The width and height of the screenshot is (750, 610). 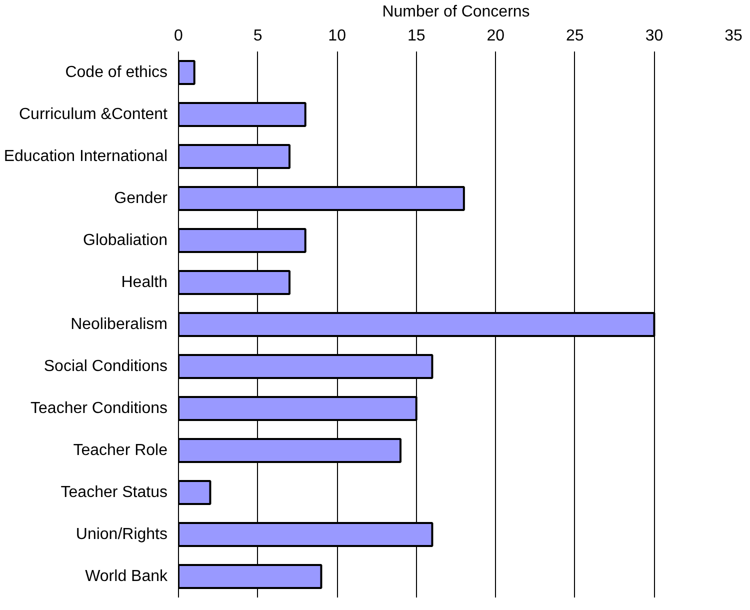 I want to click on x-axis-title: Number of Concerns, so click(x=456, y=12).